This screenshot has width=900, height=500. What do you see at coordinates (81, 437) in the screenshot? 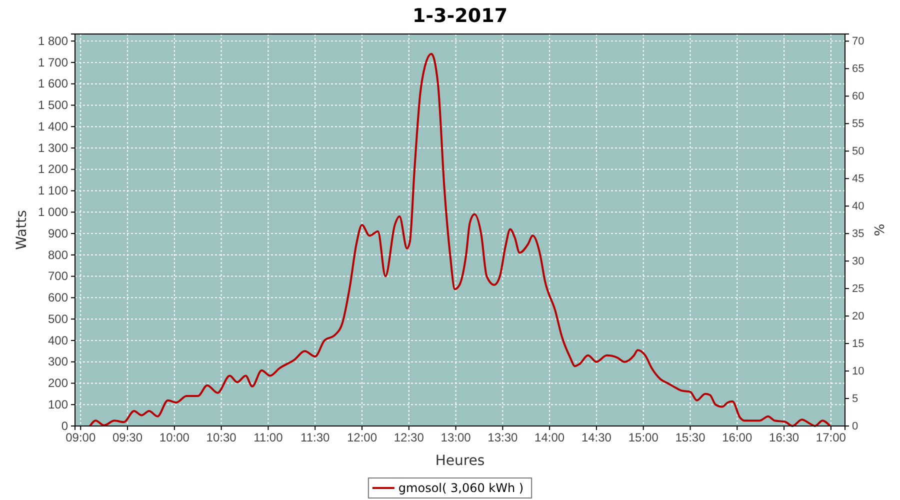
I see `x-tick-label: 09:00` at bounding box center [81, 437].